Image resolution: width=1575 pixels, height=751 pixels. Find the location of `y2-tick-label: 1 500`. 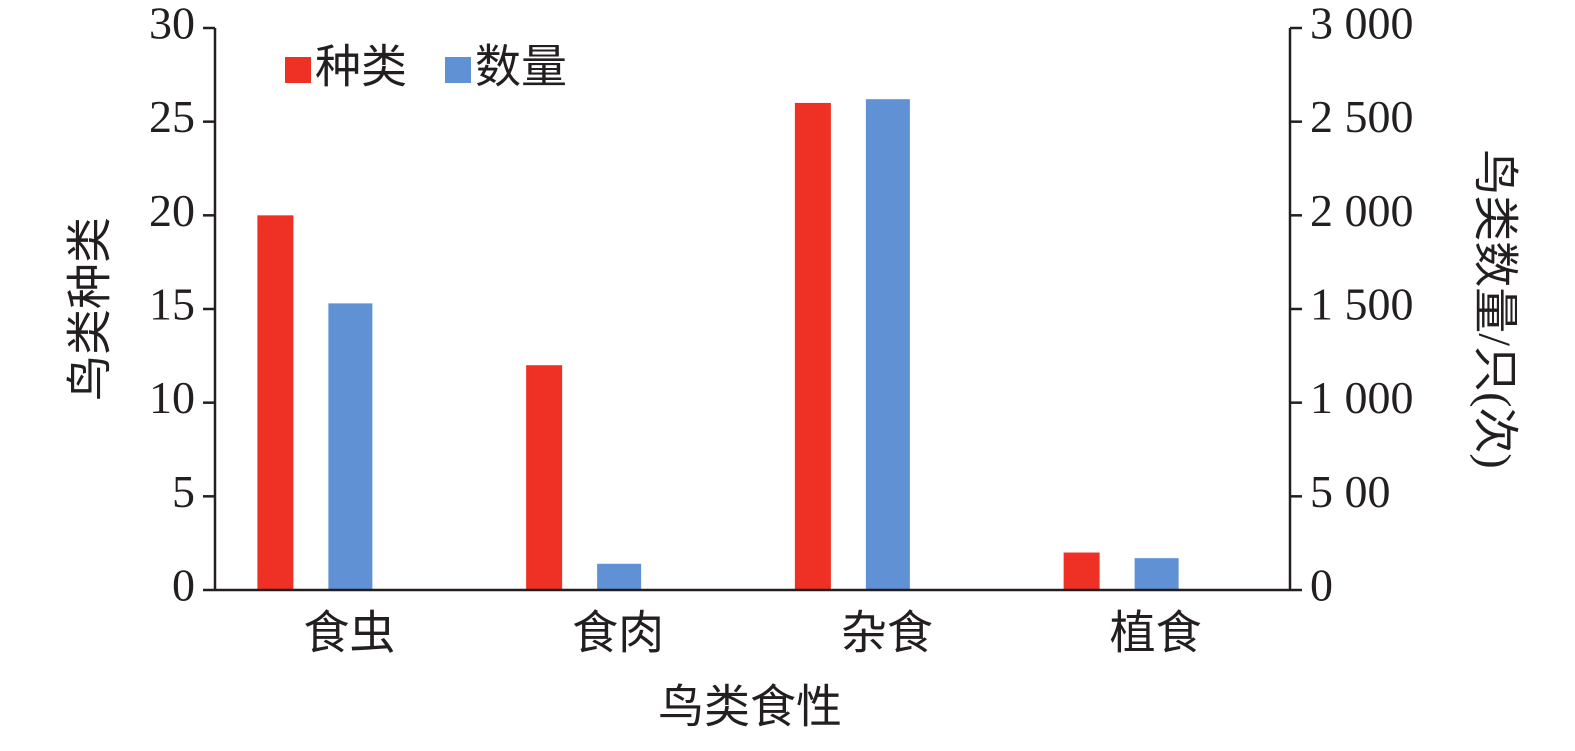

y2-tick-label: 1 500 is located at coordinates (1362, 304).